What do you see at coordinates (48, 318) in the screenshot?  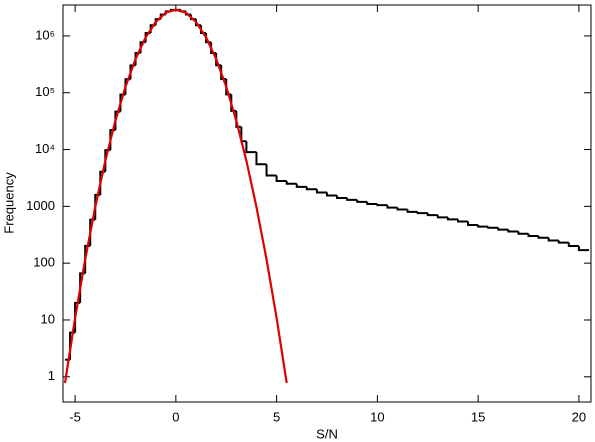 I see `y-tick-label: 10` at bounding box center [48, 318].